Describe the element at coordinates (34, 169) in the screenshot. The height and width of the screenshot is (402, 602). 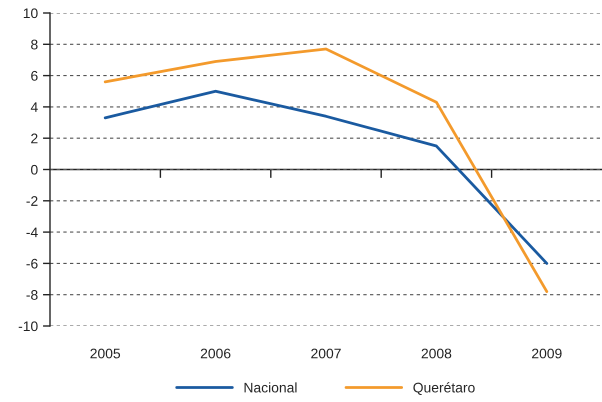
I see `y-tick-label: 0` at that location.